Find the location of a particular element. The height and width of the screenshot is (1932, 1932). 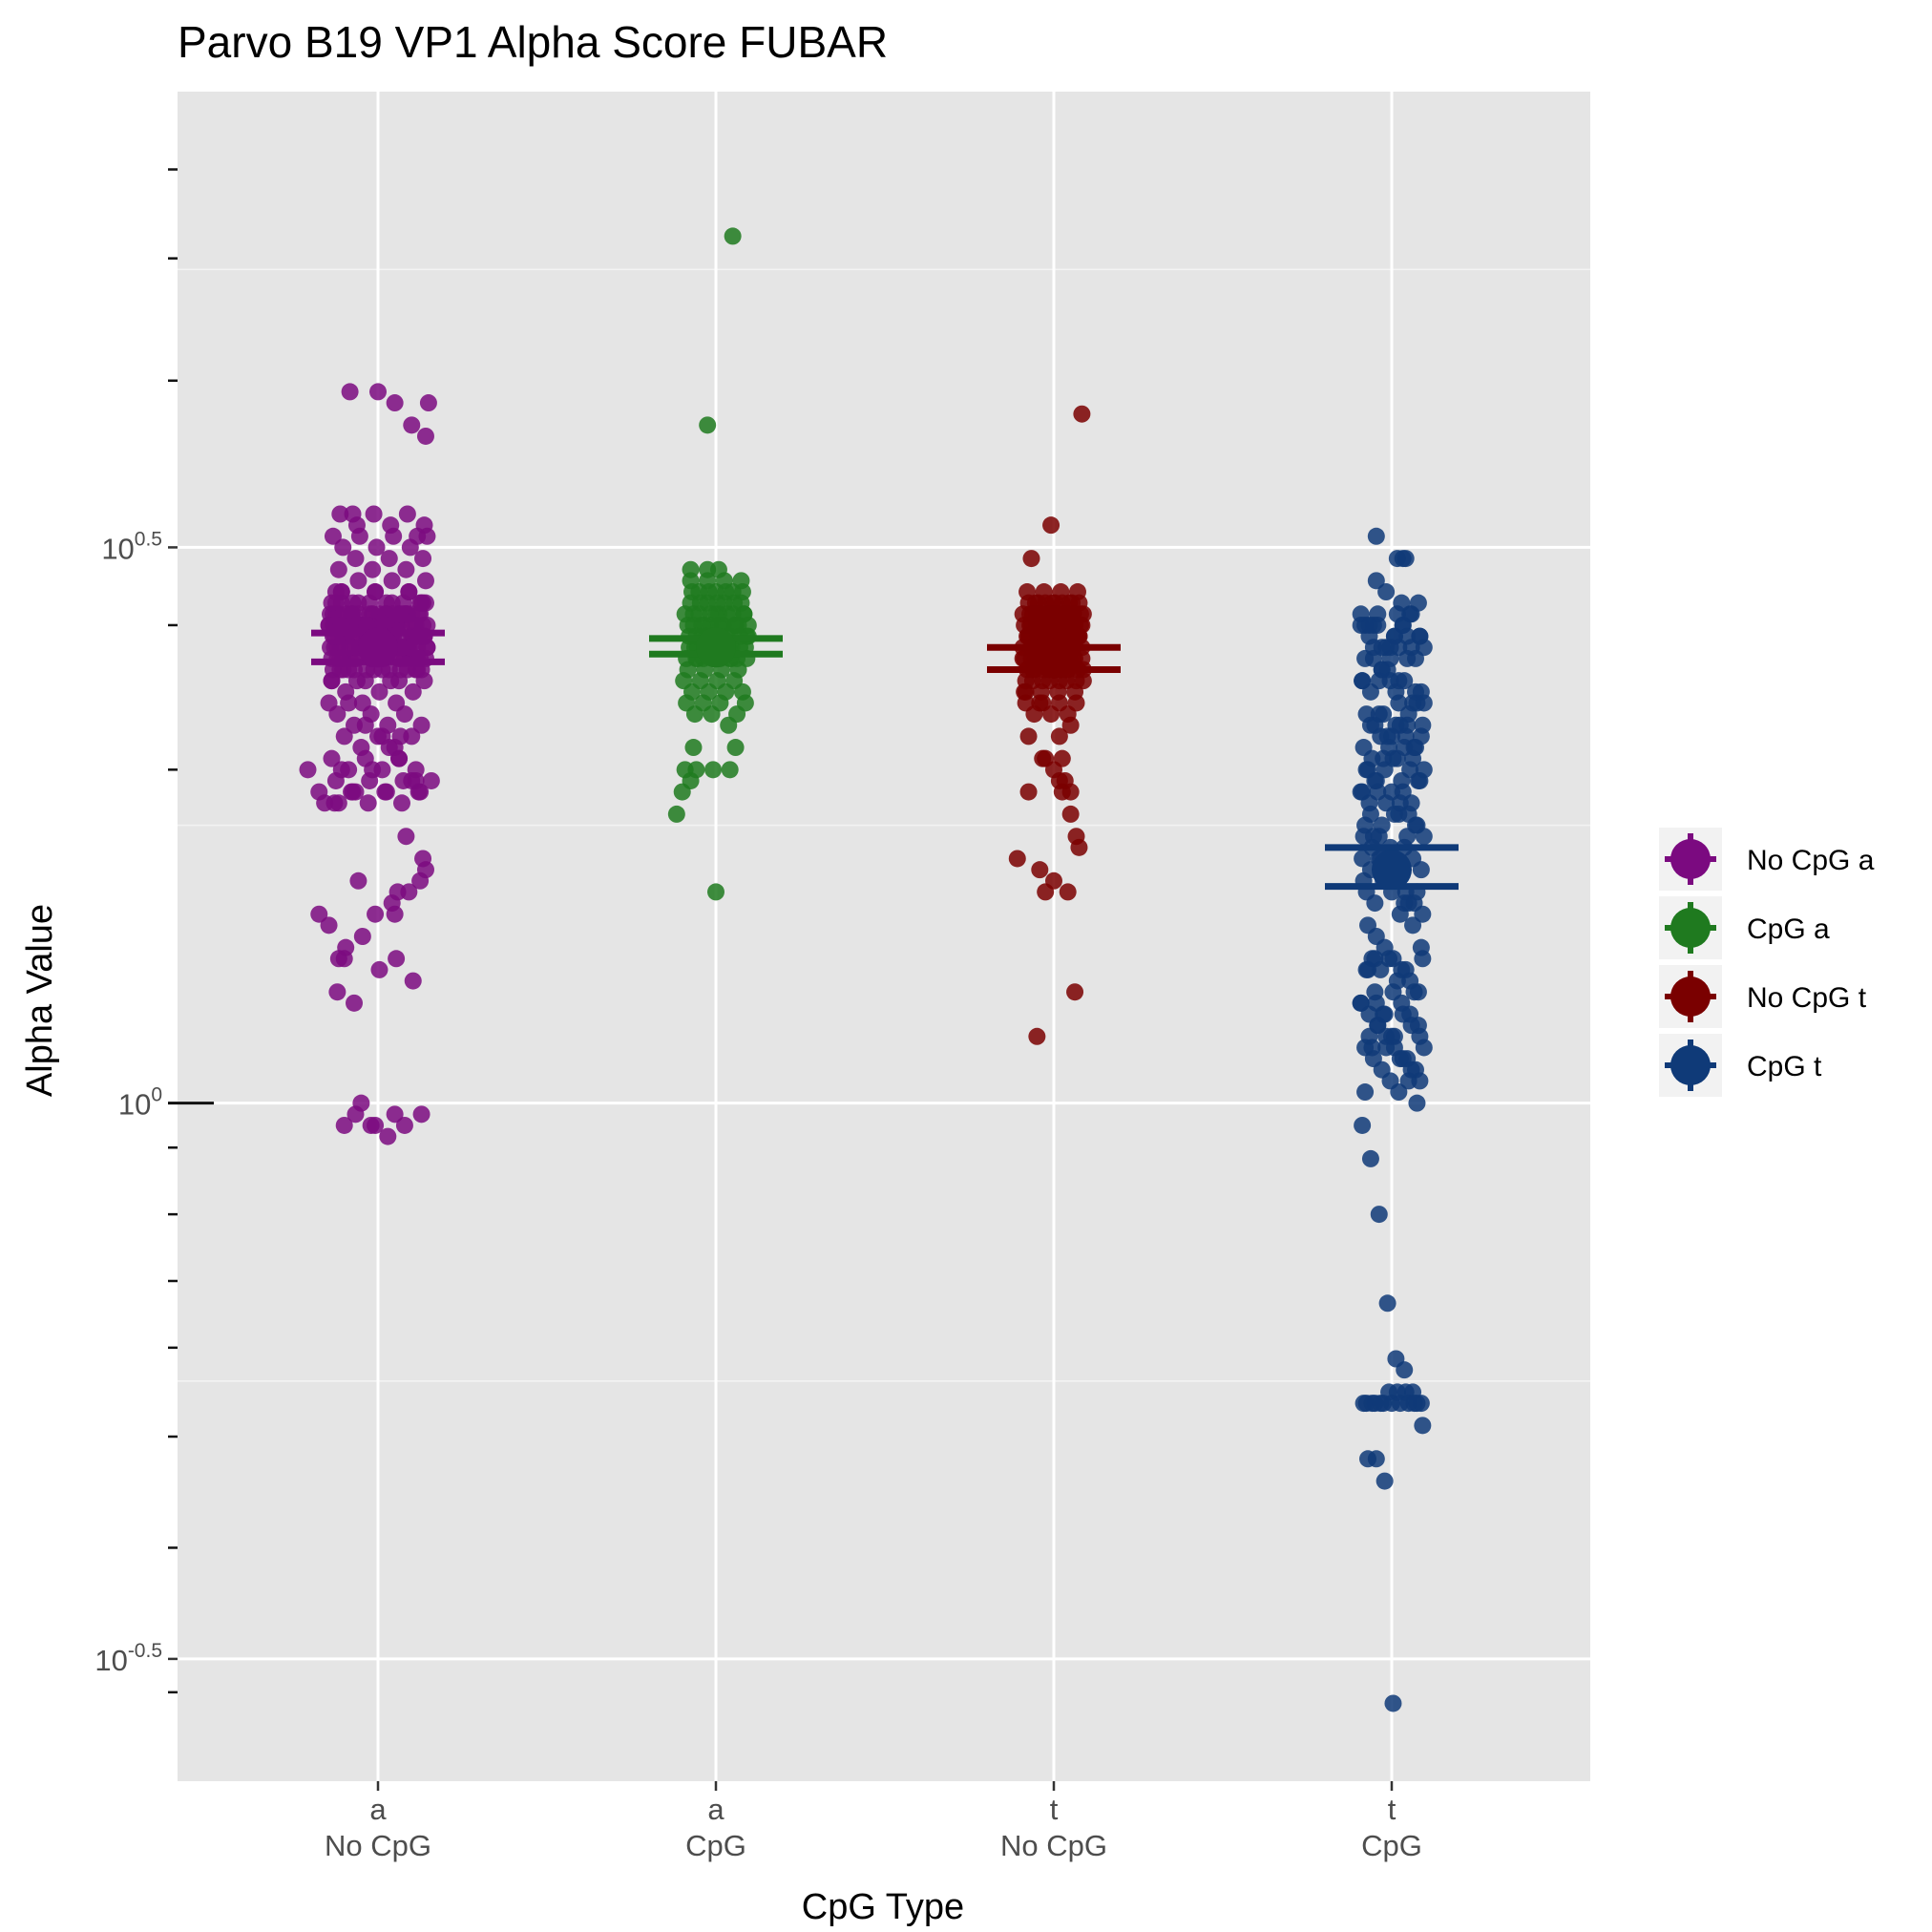

legend: No CpG a CpG a No CpG t CpG t is located at coordinates (1767, 963).